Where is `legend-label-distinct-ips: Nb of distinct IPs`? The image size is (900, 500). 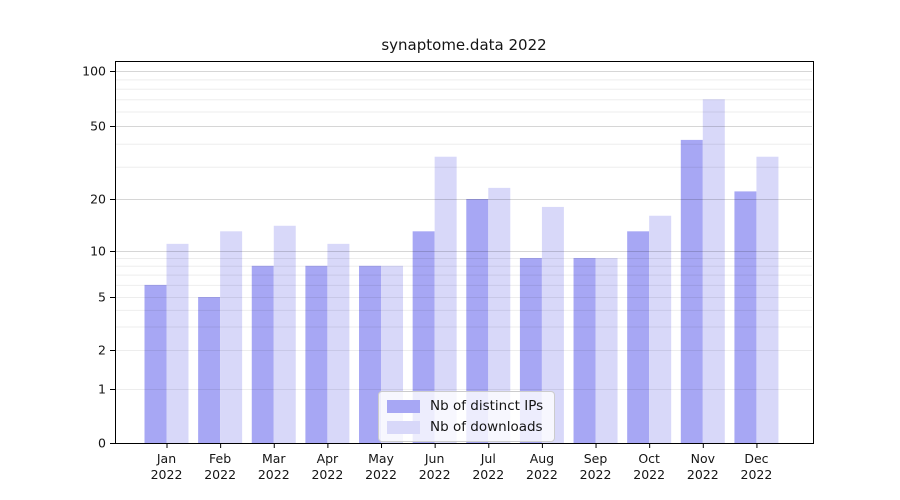 legend-label-distinct-ips: Nb of distinct IPs is located at coordinates (487, 406).